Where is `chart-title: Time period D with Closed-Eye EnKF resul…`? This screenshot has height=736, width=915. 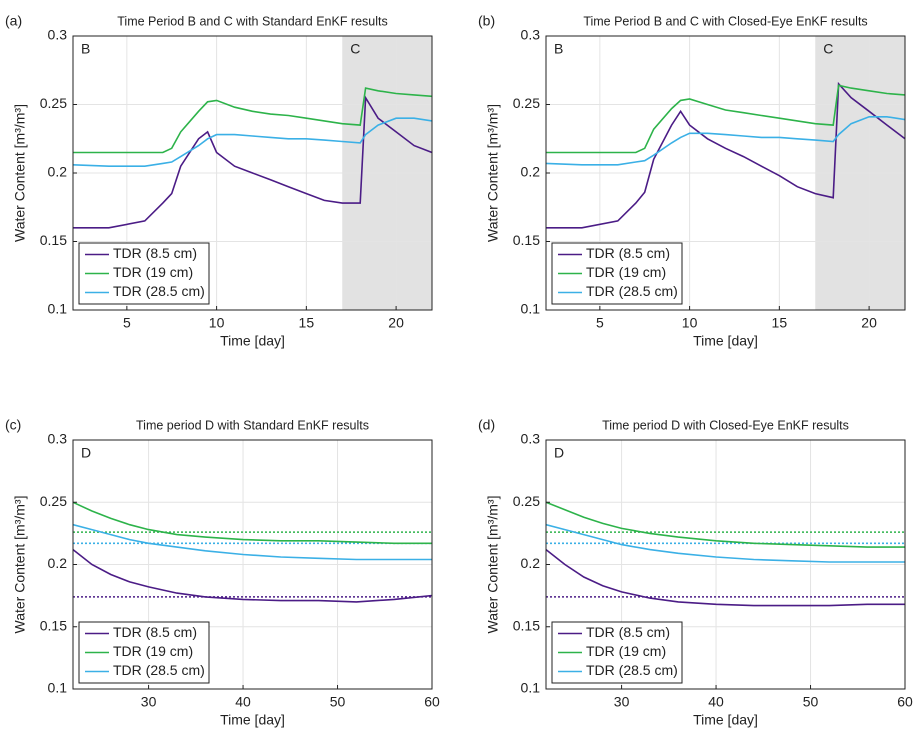 chart-title: Time period D with Closed-Eye EnKF resul… is located at coordinates (725, 425).